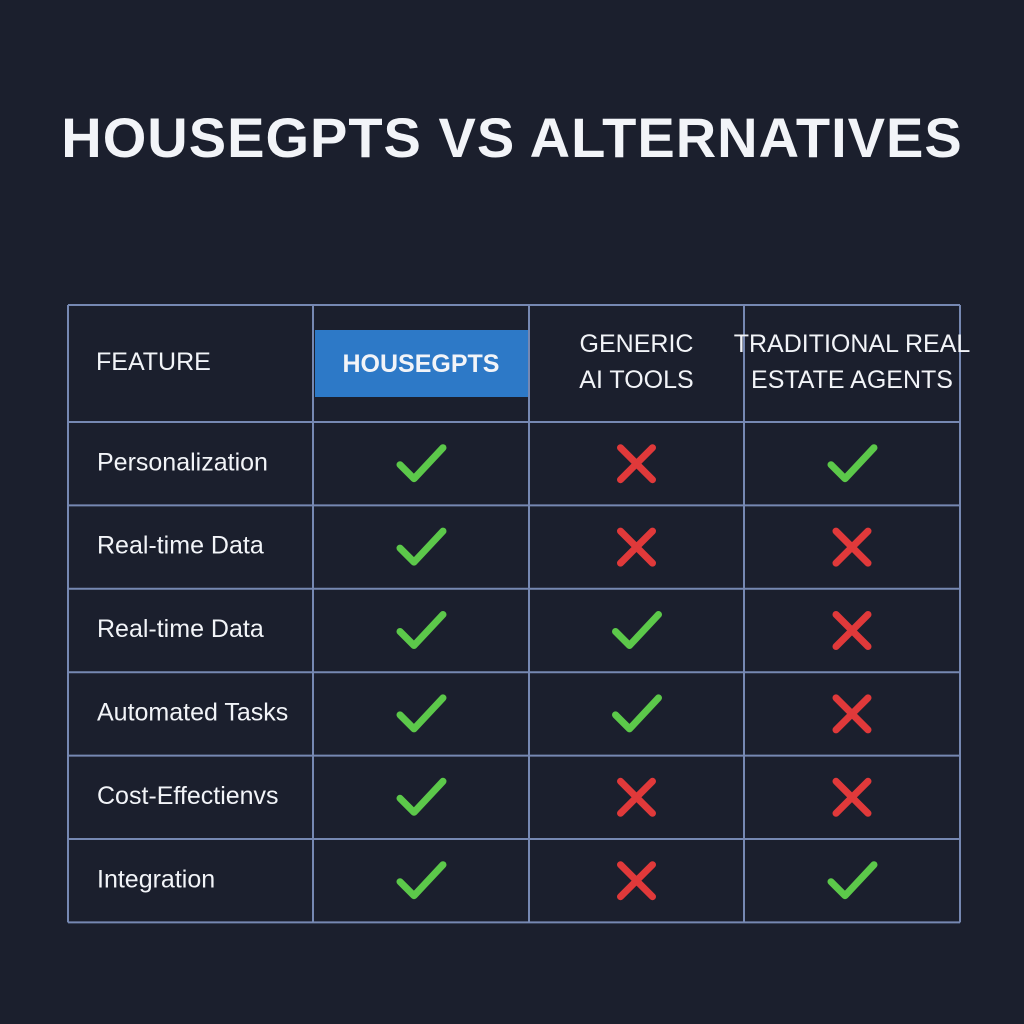 This screenshot has width=1024, height=1024. I want to click on column-header: FEATURE, so click(153, 362).